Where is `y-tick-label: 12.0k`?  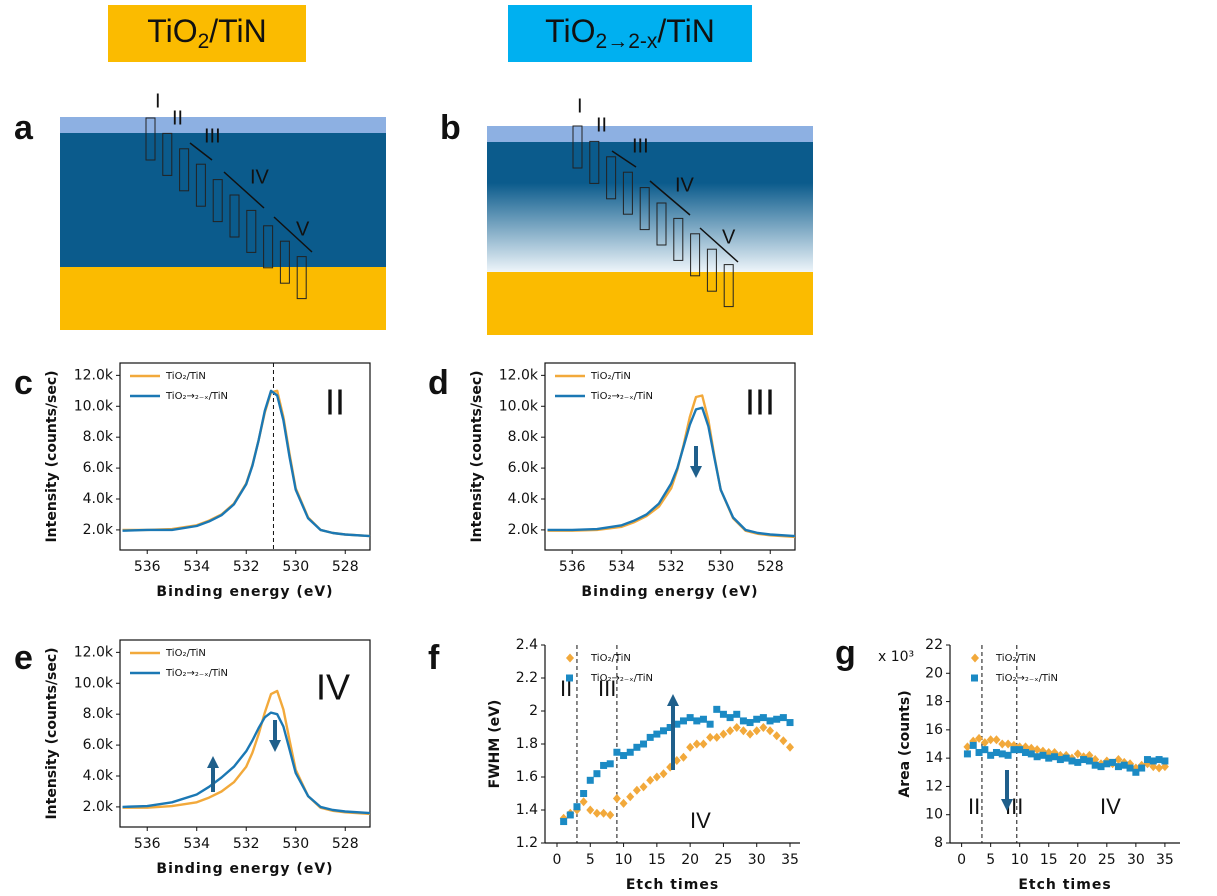 y-tick-label: 12.0k is located at coordinates (94, 652).